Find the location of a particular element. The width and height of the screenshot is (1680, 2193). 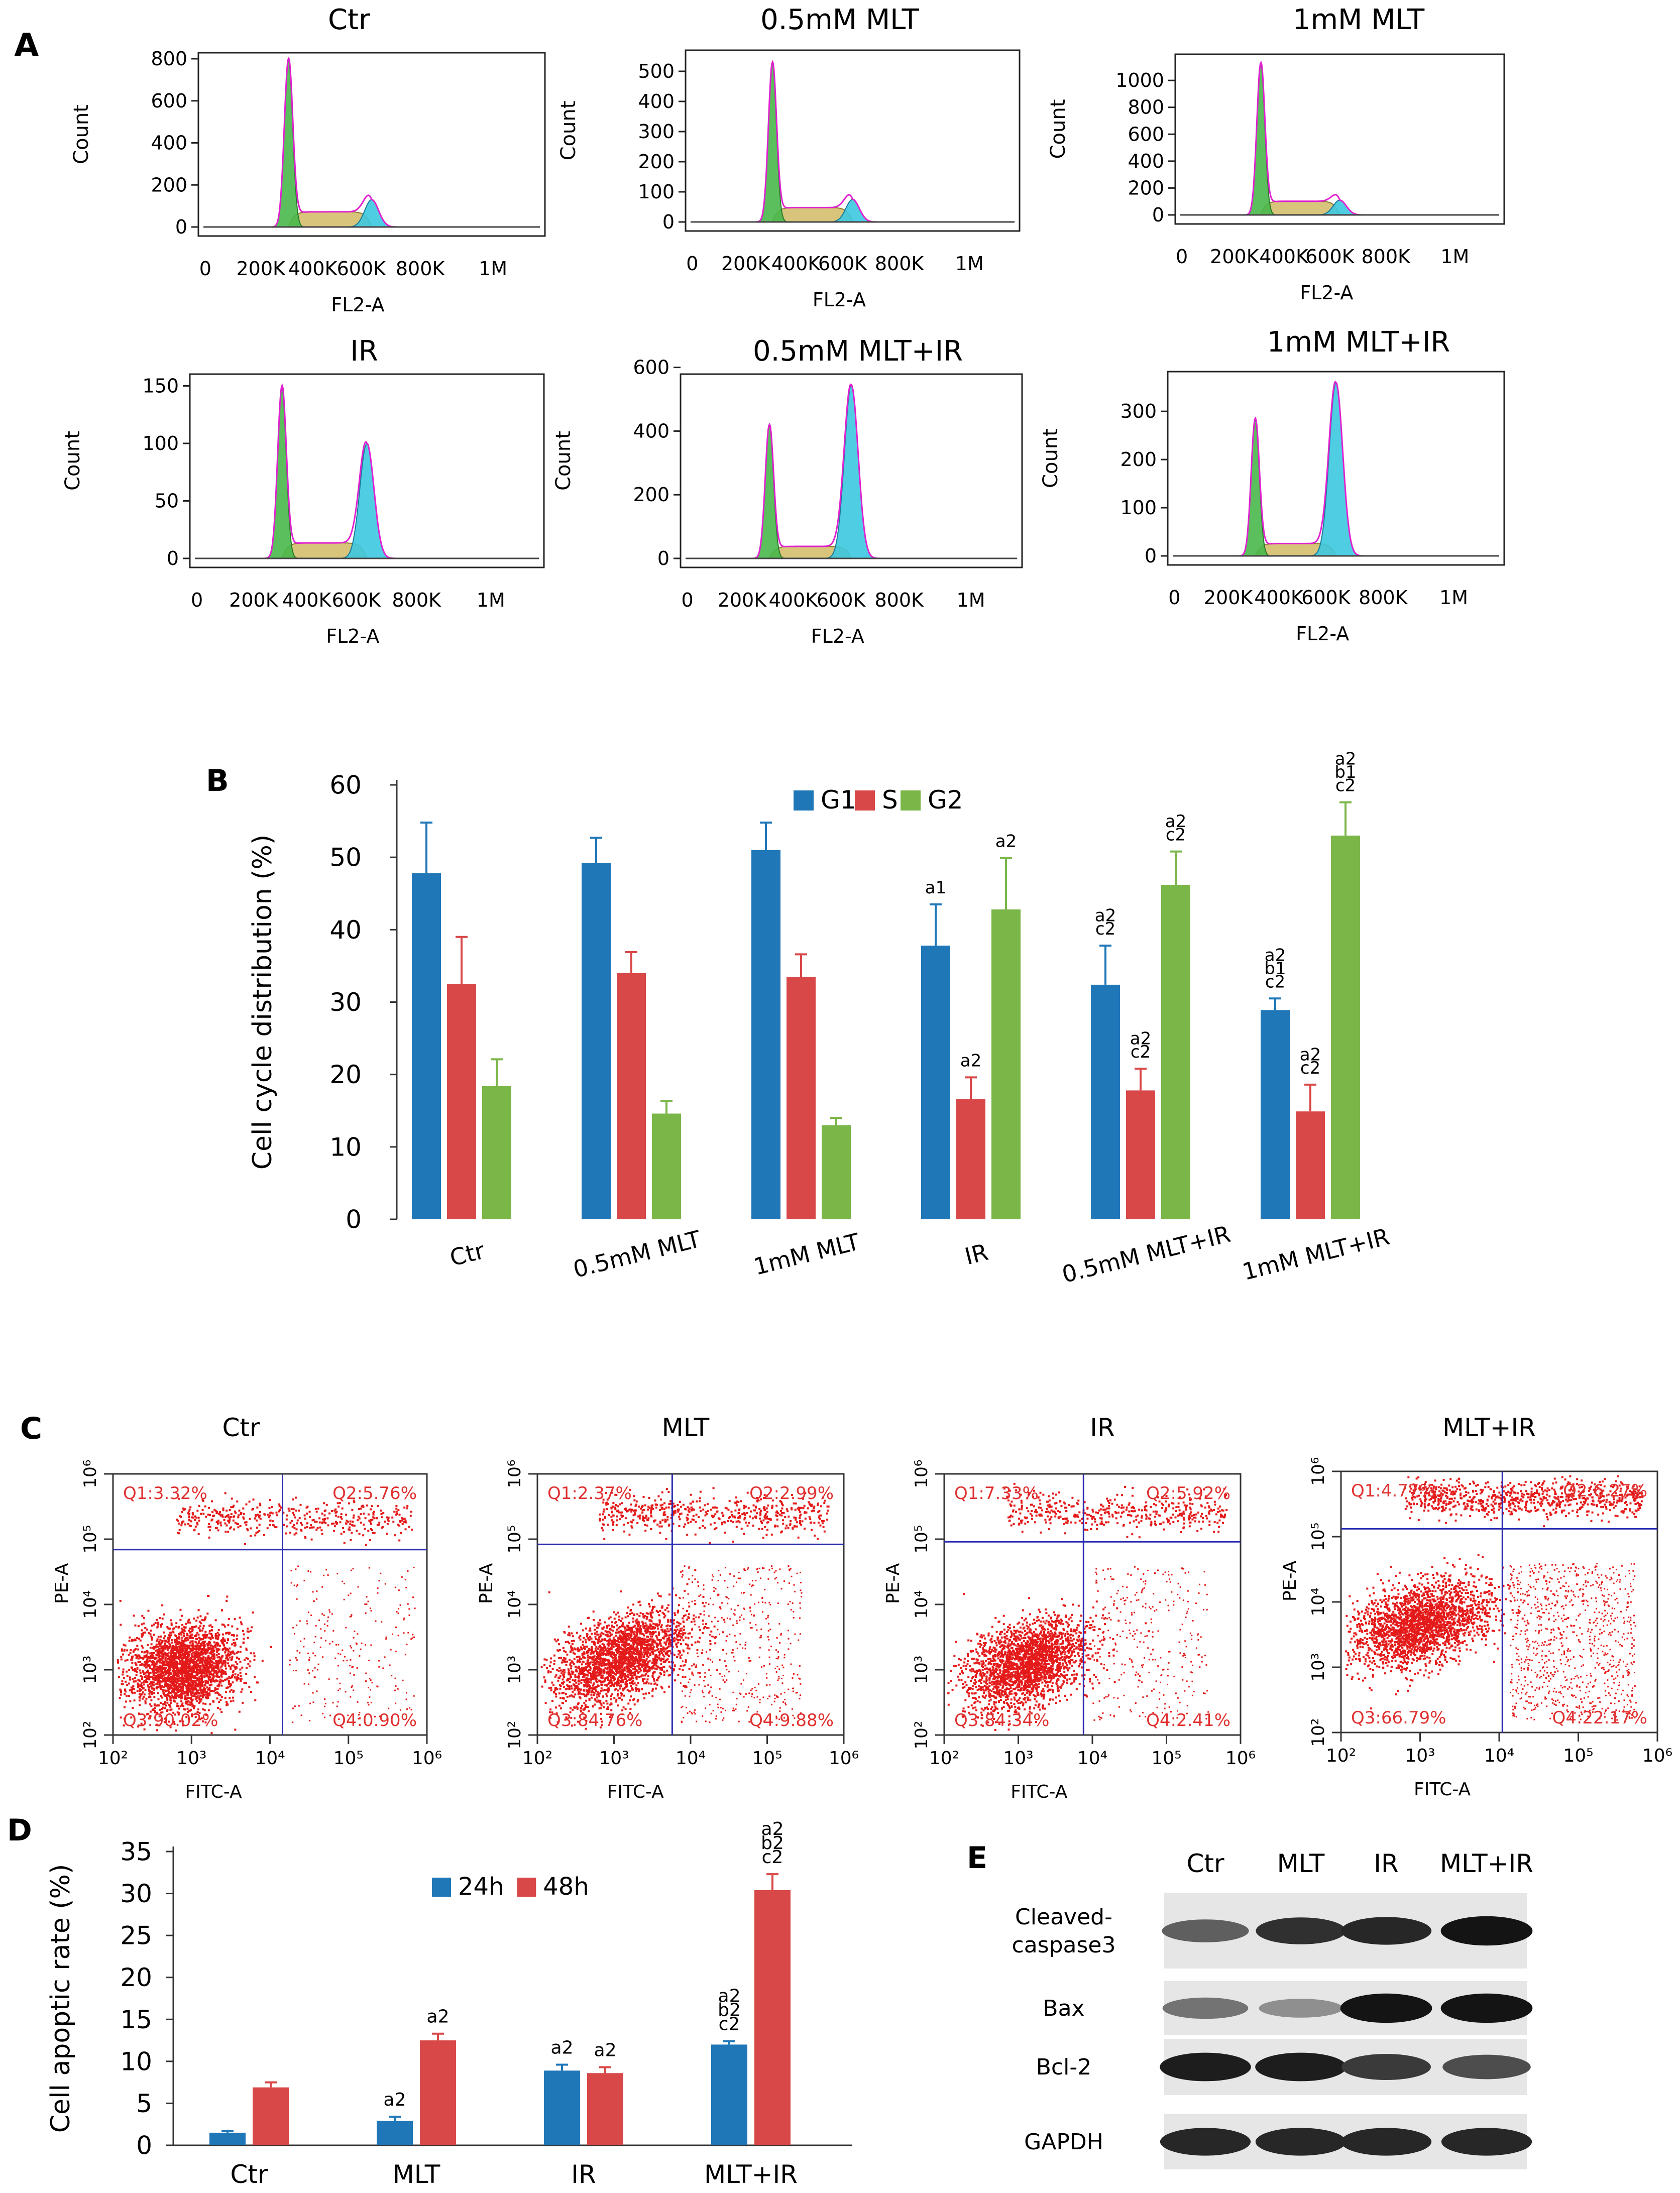

legend-label: S is located at coordinates (890, 800).